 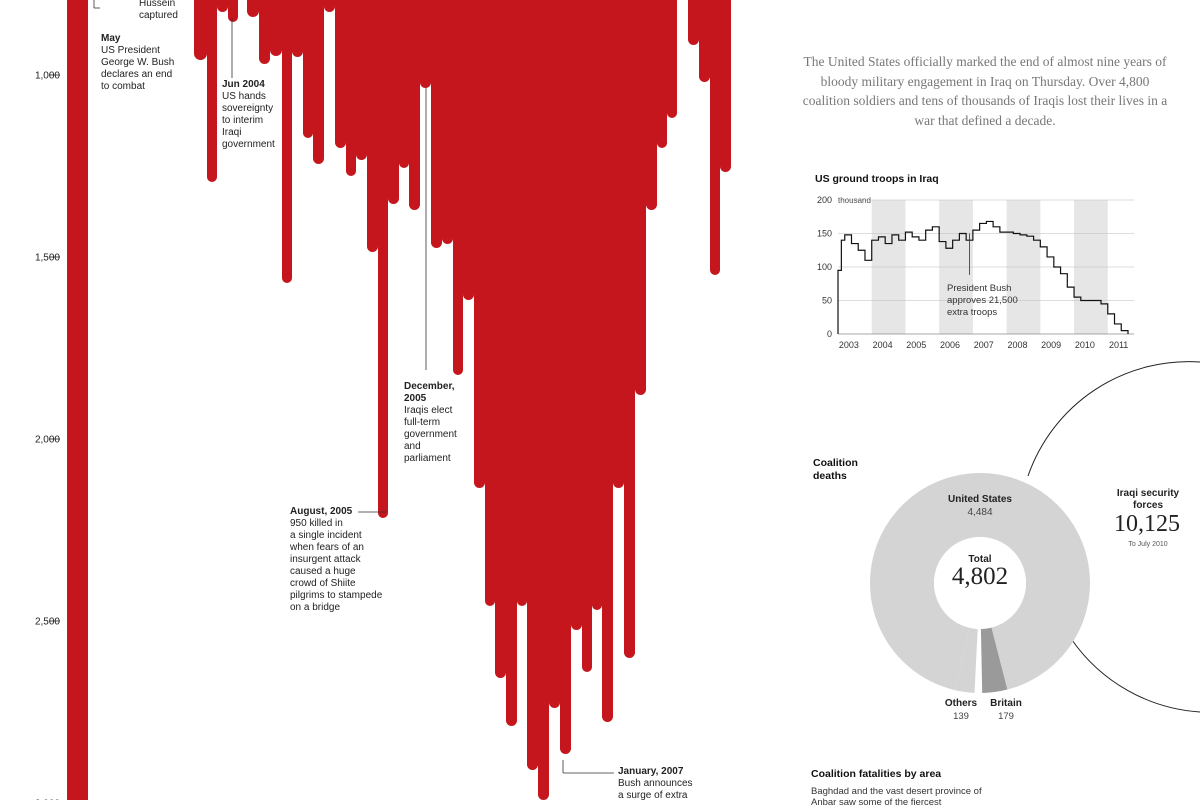 I want to click on annotation-line: to combat, so click(x=123, y=86).